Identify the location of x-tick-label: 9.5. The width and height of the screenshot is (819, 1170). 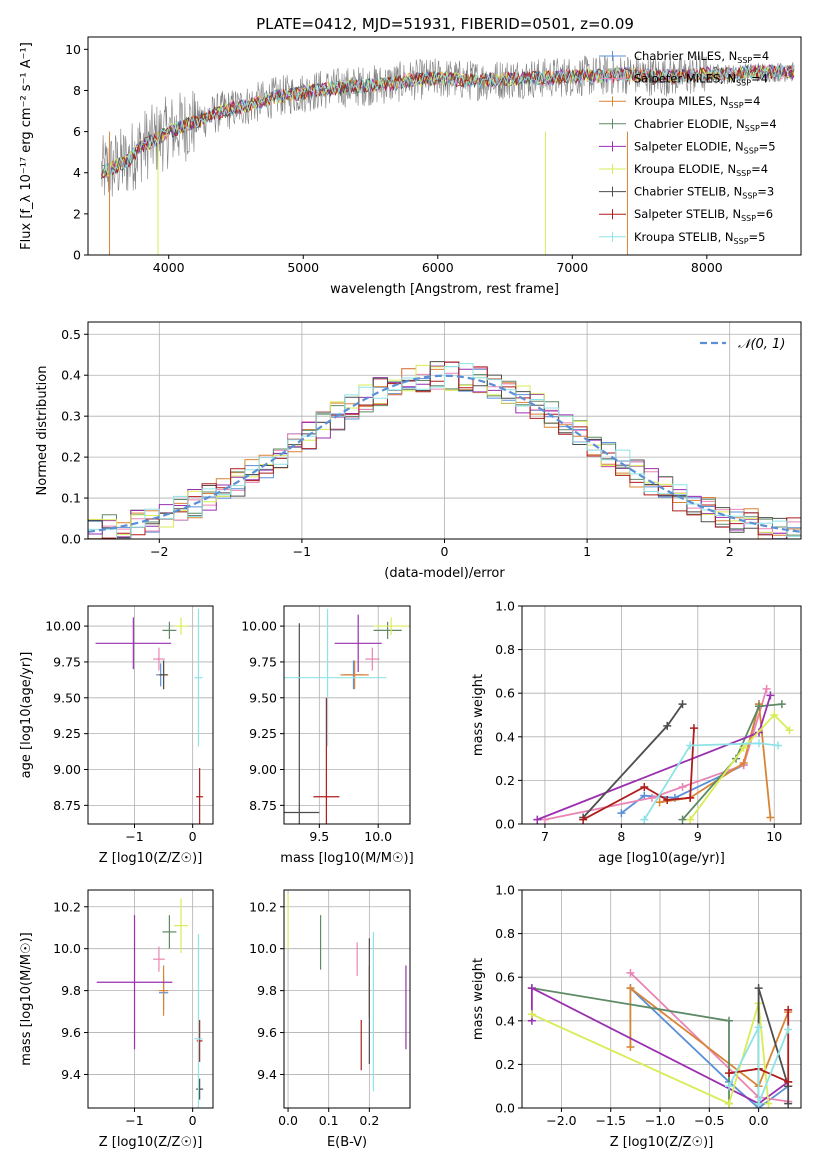
(319, 836).